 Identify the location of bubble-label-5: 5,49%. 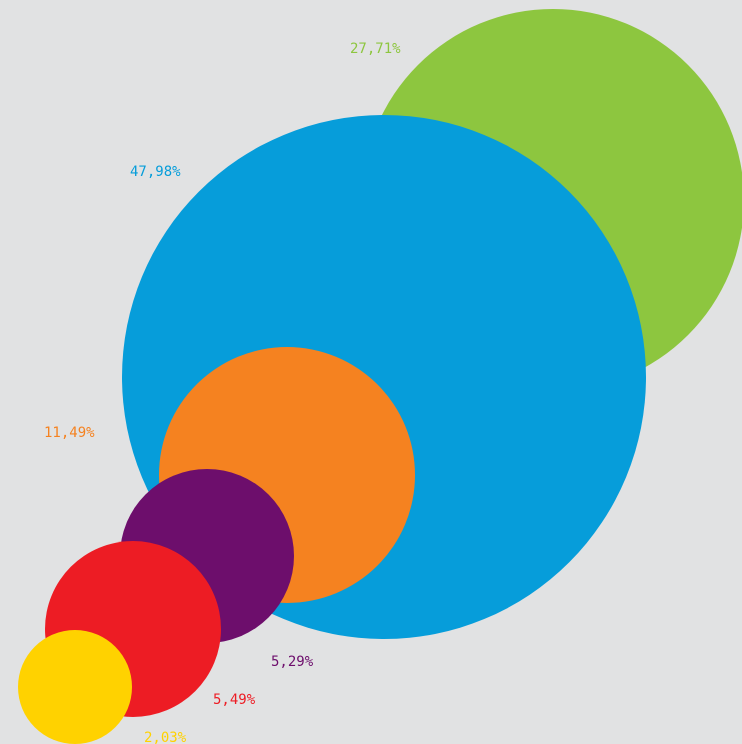
(234, 700).